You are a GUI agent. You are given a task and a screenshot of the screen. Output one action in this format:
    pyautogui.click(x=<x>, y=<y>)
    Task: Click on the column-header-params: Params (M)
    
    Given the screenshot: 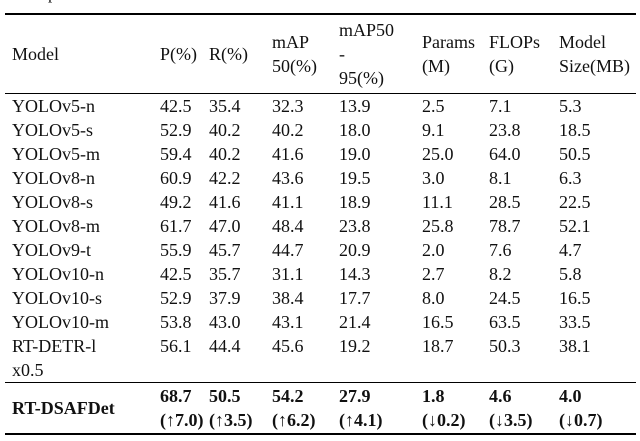 What is the action you would take?
    pyautogui.click(x=453, y=54)
    